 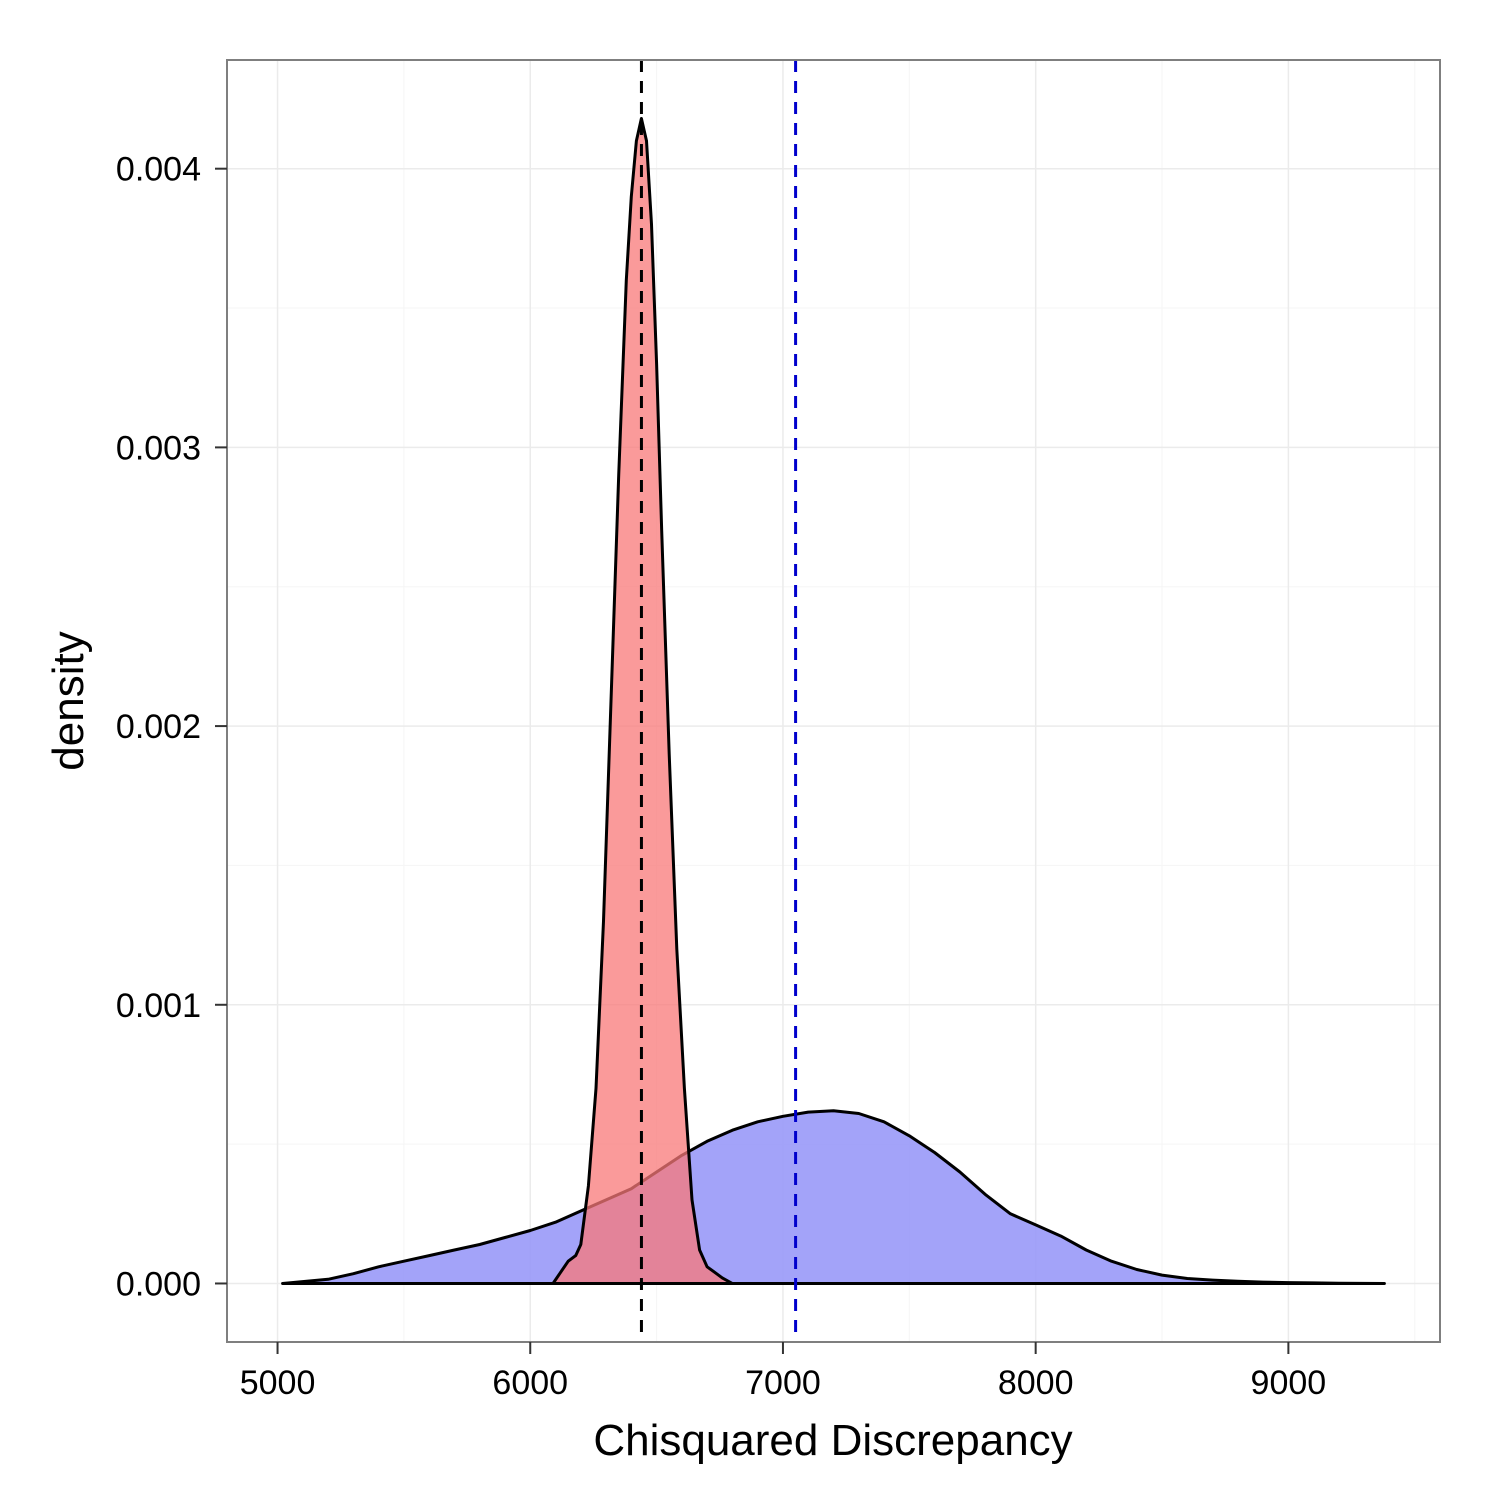 What do you see at coordinates (1036, 1383) in the screenshot?
I see `x-tick-label: 8000` at bounding box center [1036, 1383].